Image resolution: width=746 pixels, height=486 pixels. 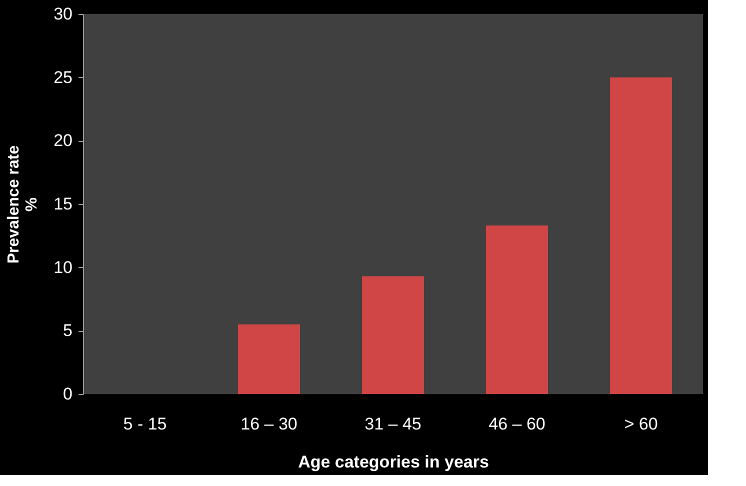 I want to click on x-tick-label: 16 – 30, so click(x=269, y=424).